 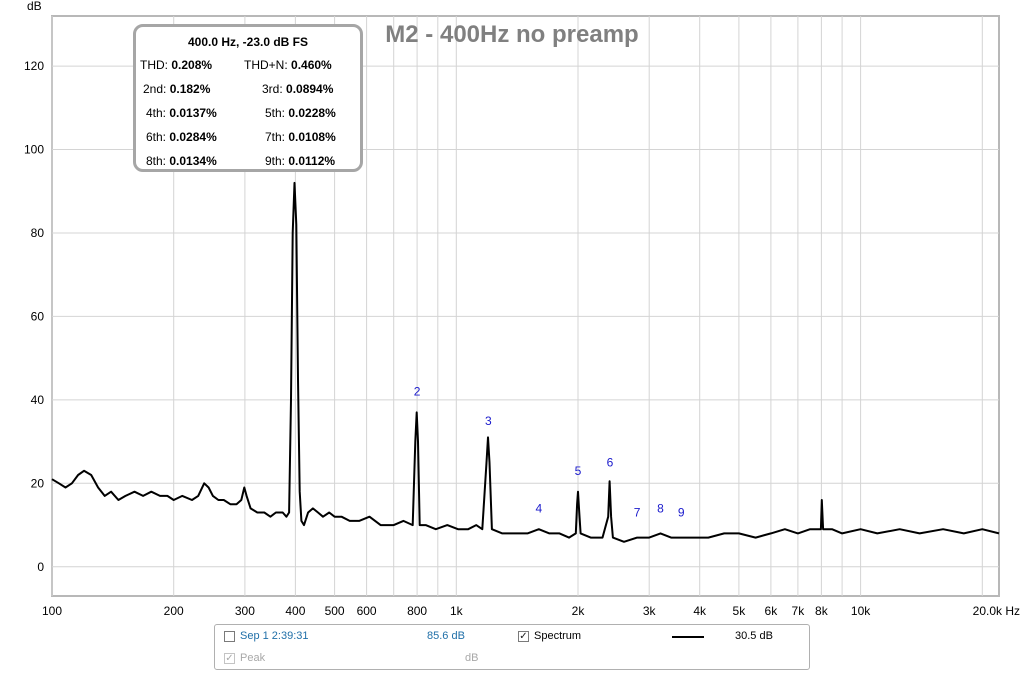 What do you see at coordinates (681, 513) in the screenshot?
I see `harmonic-label: 9` at bounding box center [681, 513].